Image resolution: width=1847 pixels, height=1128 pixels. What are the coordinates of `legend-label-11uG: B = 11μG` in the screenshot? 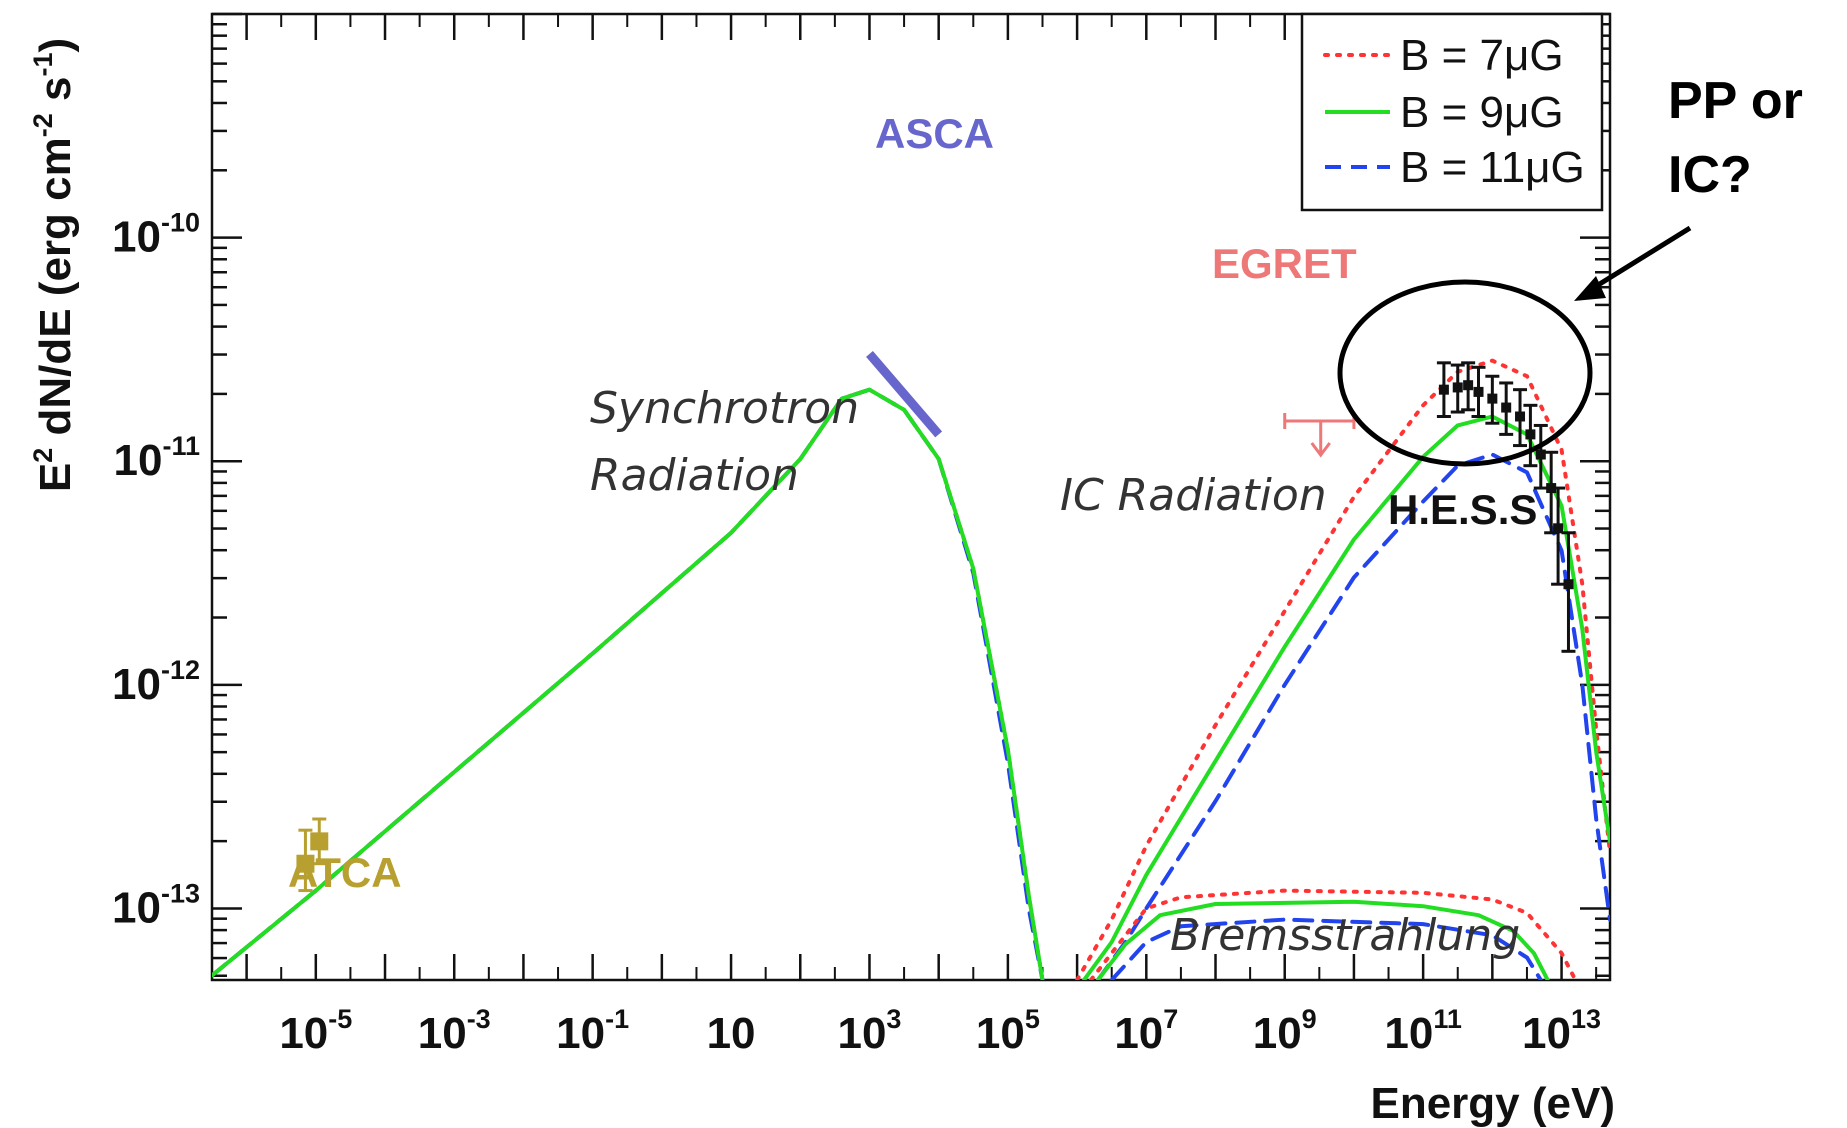 It's located at (1492, 167).